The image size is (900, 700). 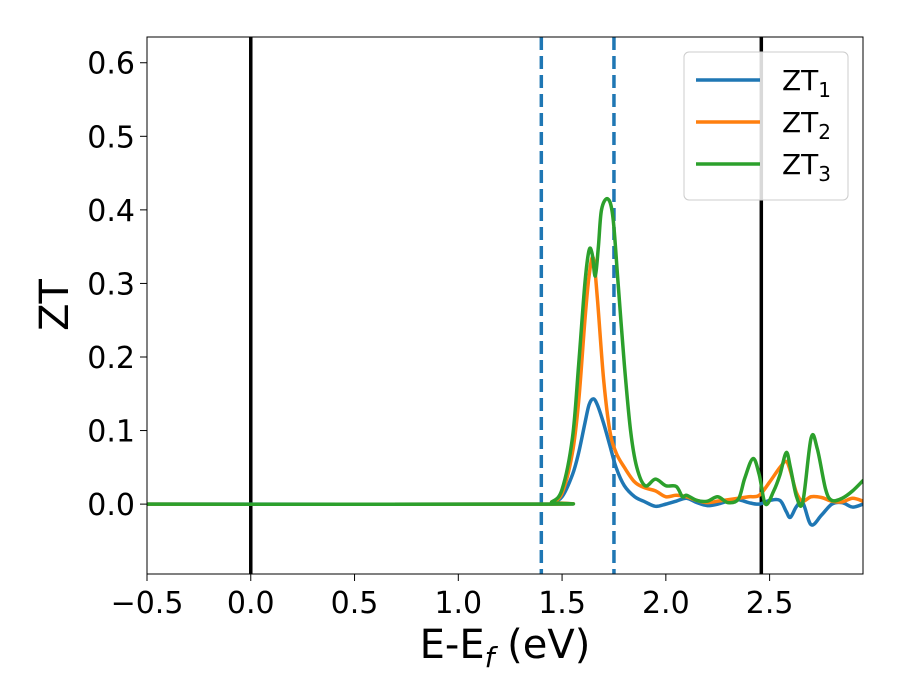 I want to click on x-tick-label: 1.5, so click(x=562, y=603).